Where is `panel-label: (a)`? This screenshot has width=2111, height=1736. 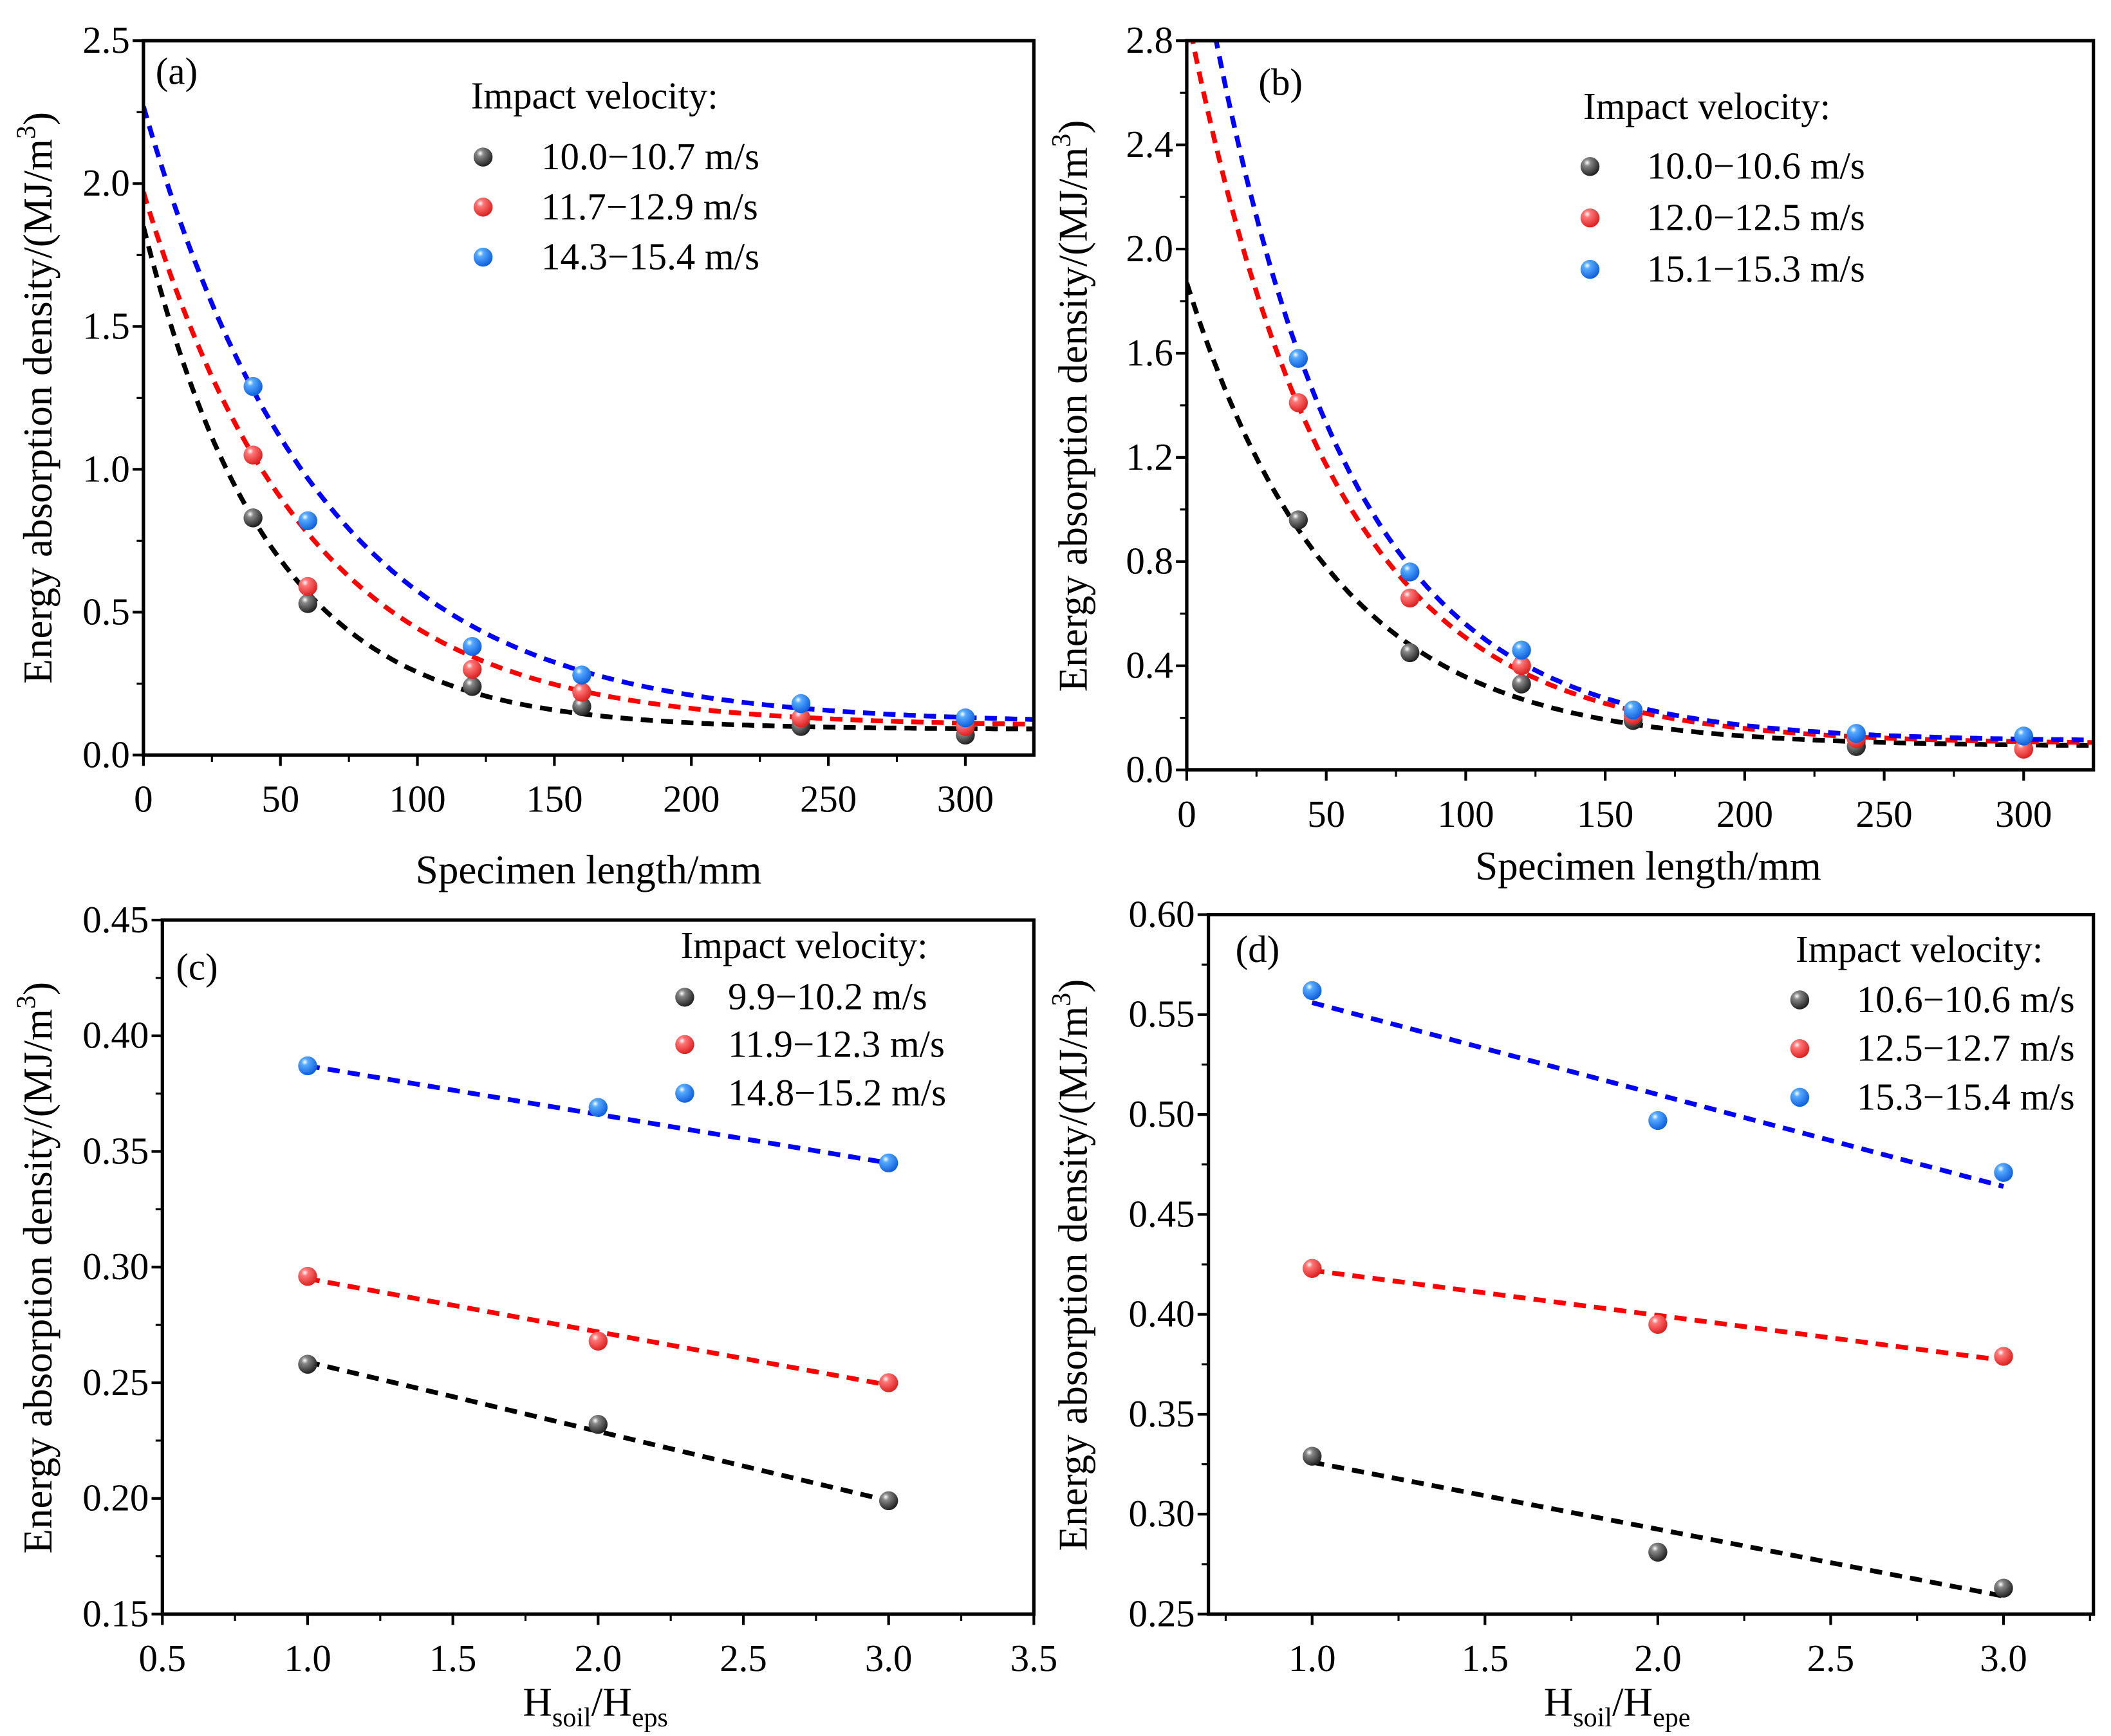
panel-label: (a) is located at coordinates (177, 72).